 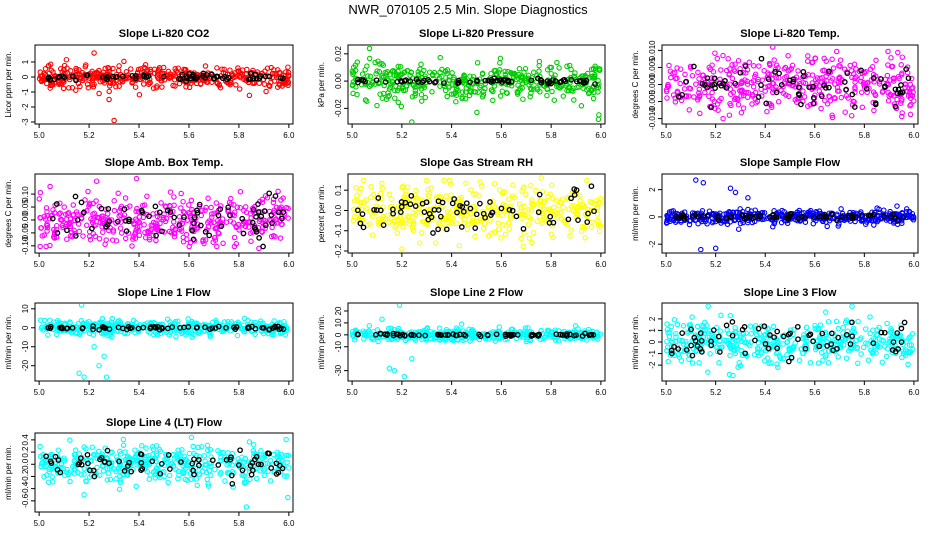 What do you see at coordinates (189, 392) in the screenshot?
I see `x-tick-label: 5.6` at bounding box center [189, 392].